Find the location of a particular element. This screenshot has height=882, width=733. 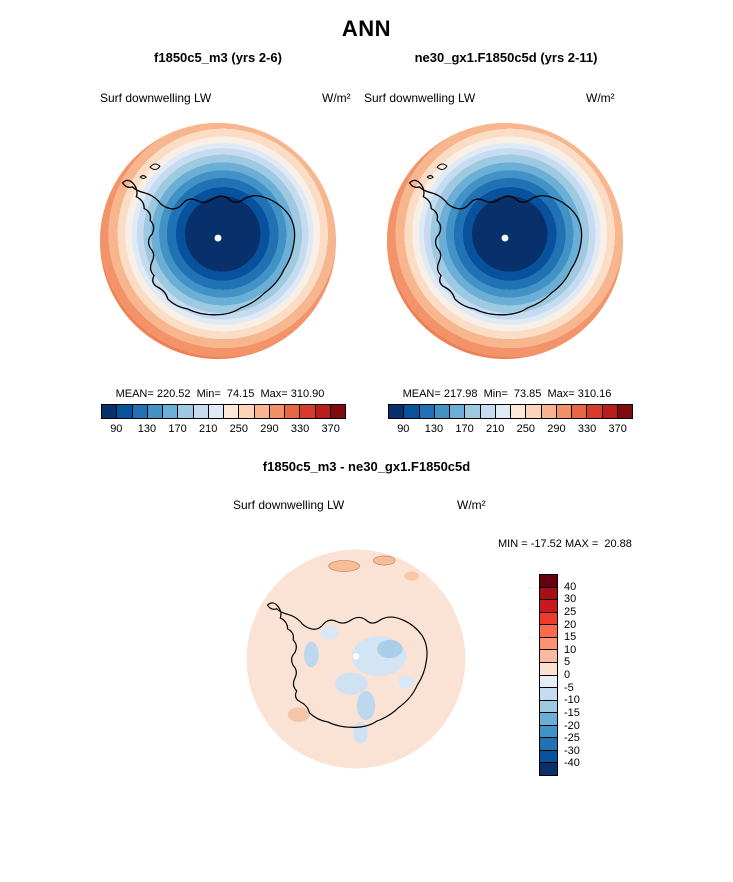

colorbar-tick-label: -5 is located at coordinates (569, 687).